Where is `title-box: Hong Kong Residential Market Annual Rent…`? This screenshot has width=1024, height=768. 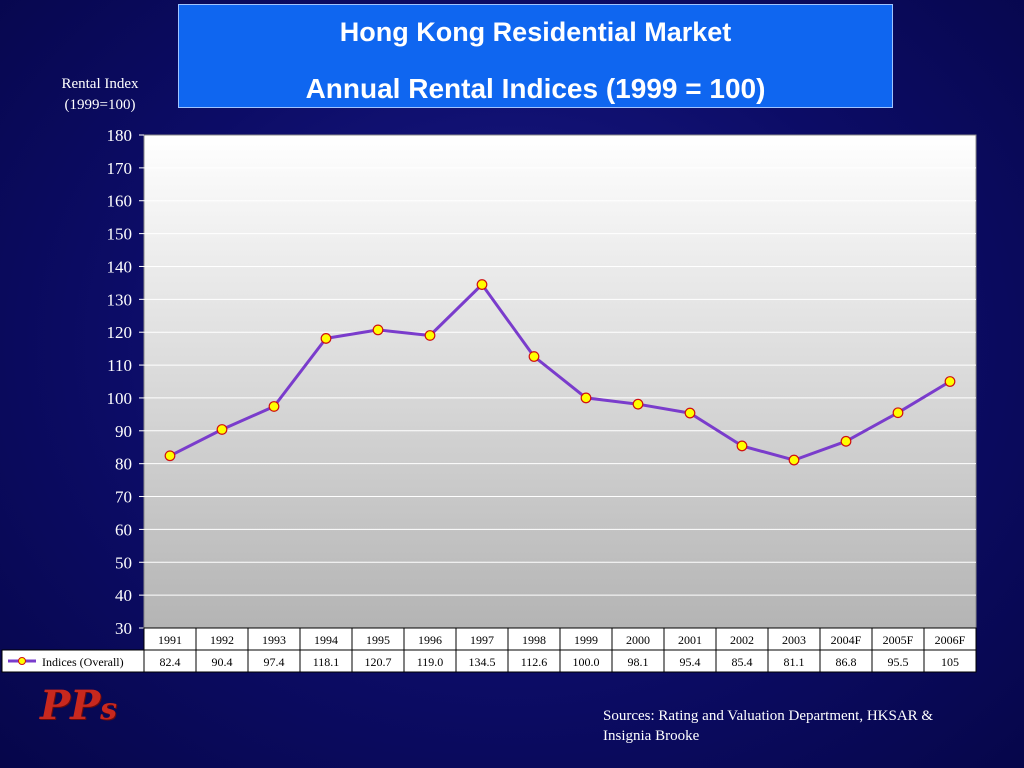
title-box: Hong Kong Residential Market Annual Rent… is located at coordinates (535, 56).